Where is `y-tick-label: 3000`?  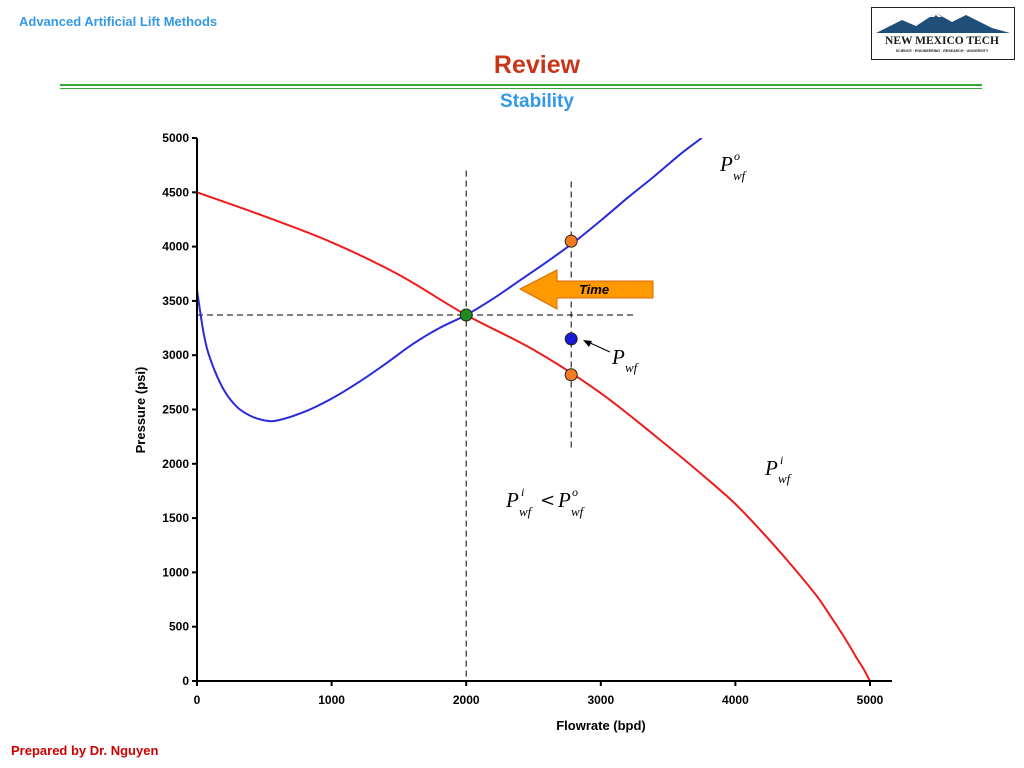 y-tick-label: 3000 is located at coordinates (175, 355).